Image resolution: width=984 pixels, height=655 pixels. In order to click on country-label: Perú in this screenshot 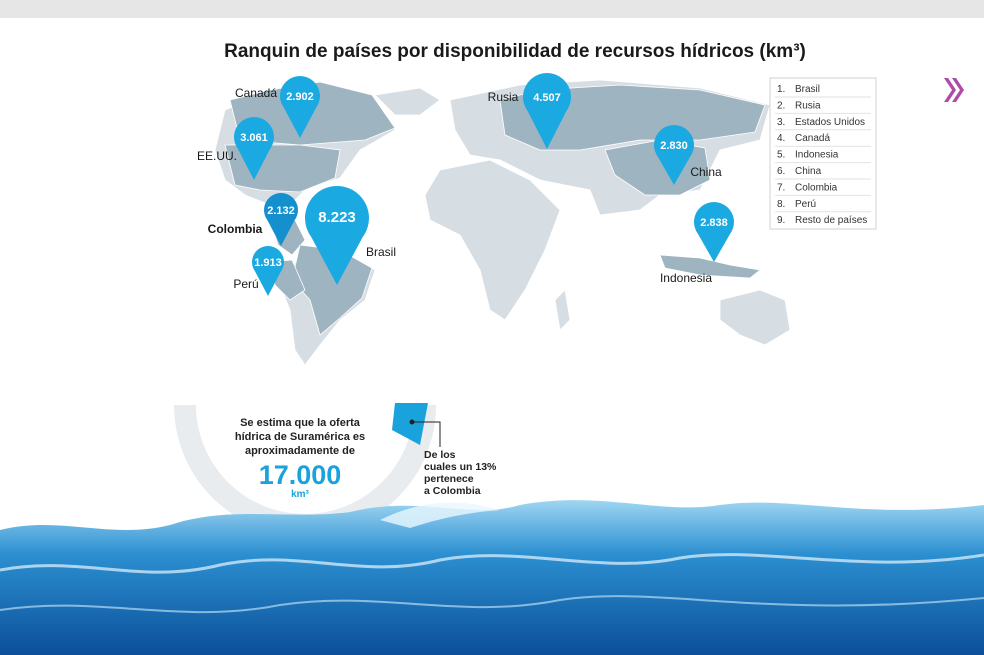, I will do `click(245, 284)`.